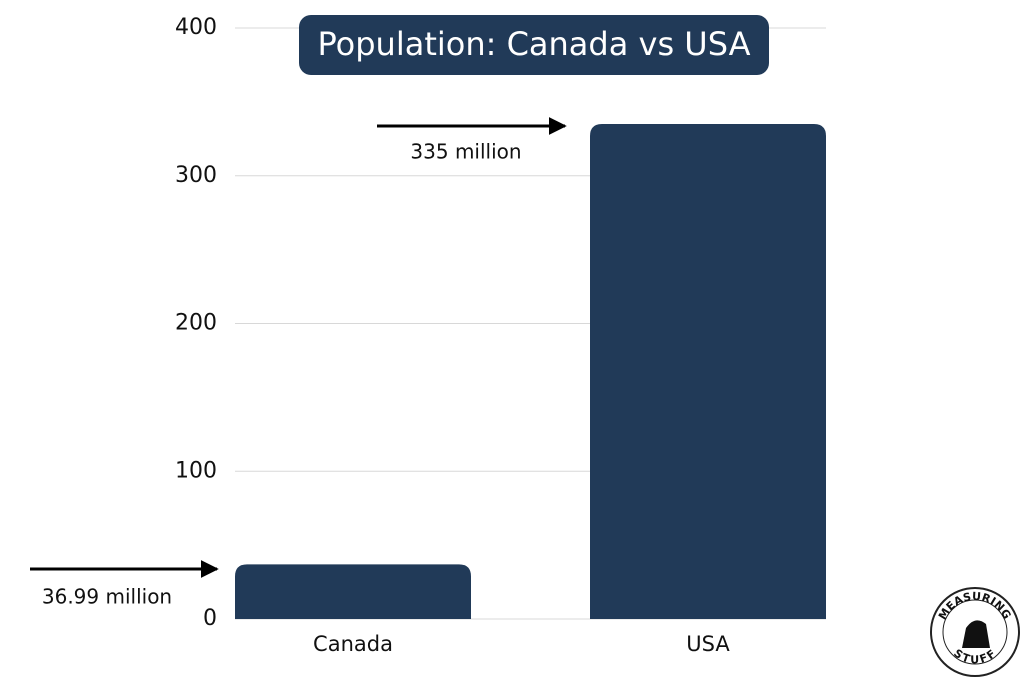 The image size is (1024, 683). Describe the element at coordinates (708, 644) in the screenshot. I see `x-tick-label: USA` at that location.